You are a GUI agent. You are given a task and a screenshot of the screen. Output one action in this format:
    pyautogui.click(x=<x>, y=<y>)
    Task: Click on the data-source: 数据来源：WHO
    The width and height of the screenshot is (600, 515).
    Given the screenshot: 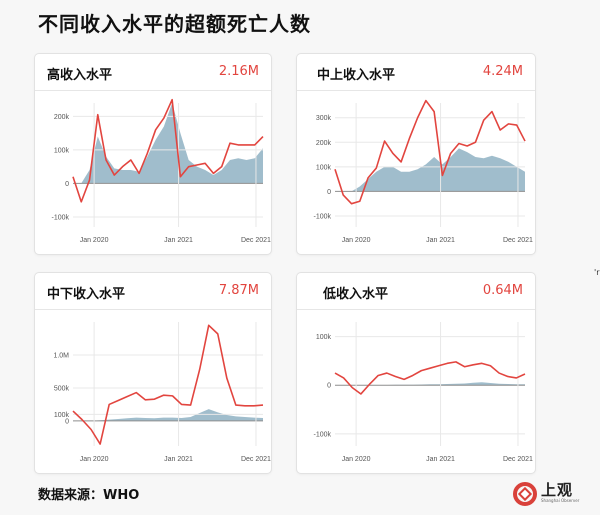 What is the action you would take?
    pyautogui.click(x=89, y=495)
    